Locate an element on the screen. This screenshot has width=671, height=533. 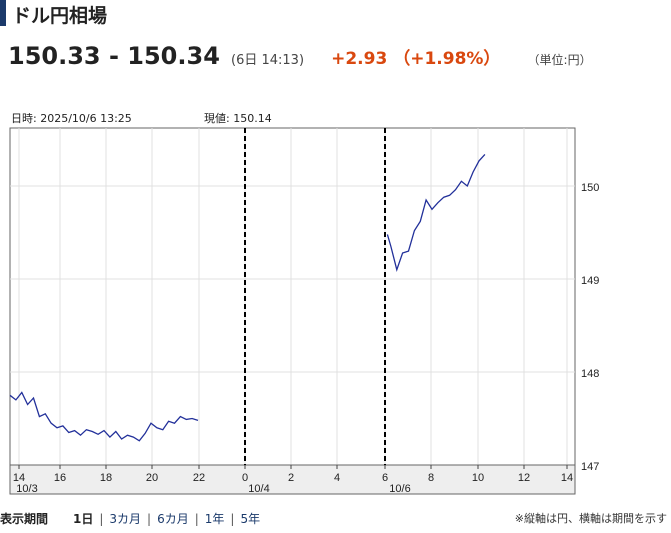
page-title: ドル円相場 is located at coordinates (60, 16).